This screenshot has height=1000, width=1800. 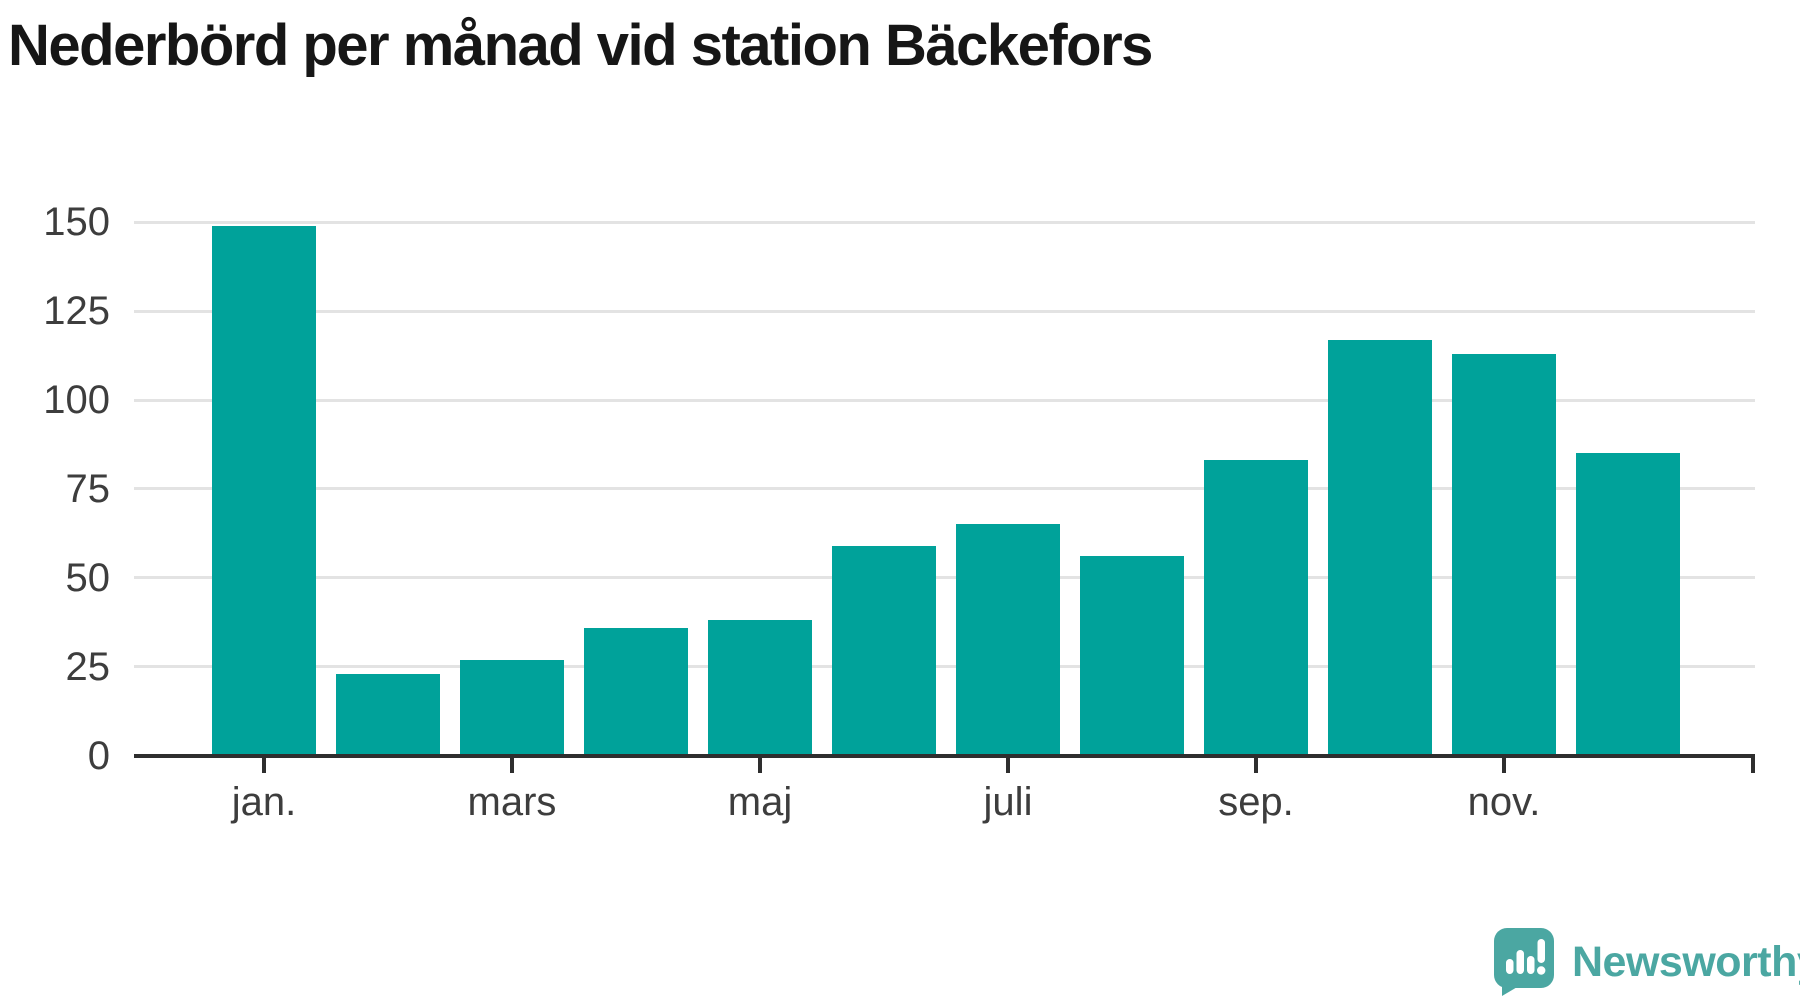 What do you see at coordinates (636, 691) in the screenshot?
I see `bar-apr.` at bounding box center [636, 691].